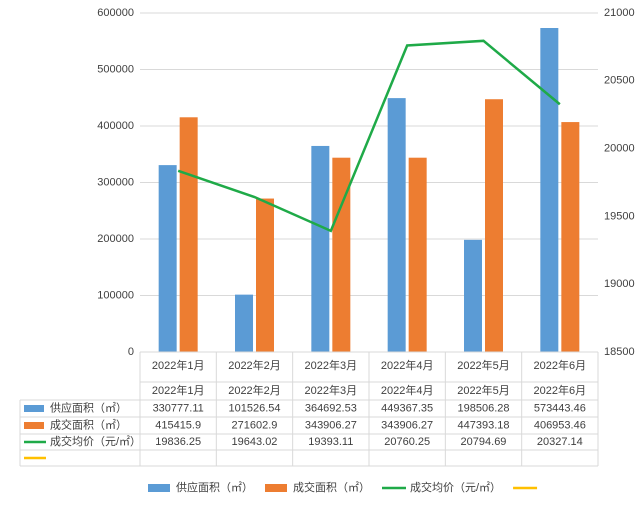 Image resolution: width=640 pixels, height=507 pixels. Describe the element at coordinates (178, 390) in the screenshot. I see `table-header: 2022年1月` at that location.